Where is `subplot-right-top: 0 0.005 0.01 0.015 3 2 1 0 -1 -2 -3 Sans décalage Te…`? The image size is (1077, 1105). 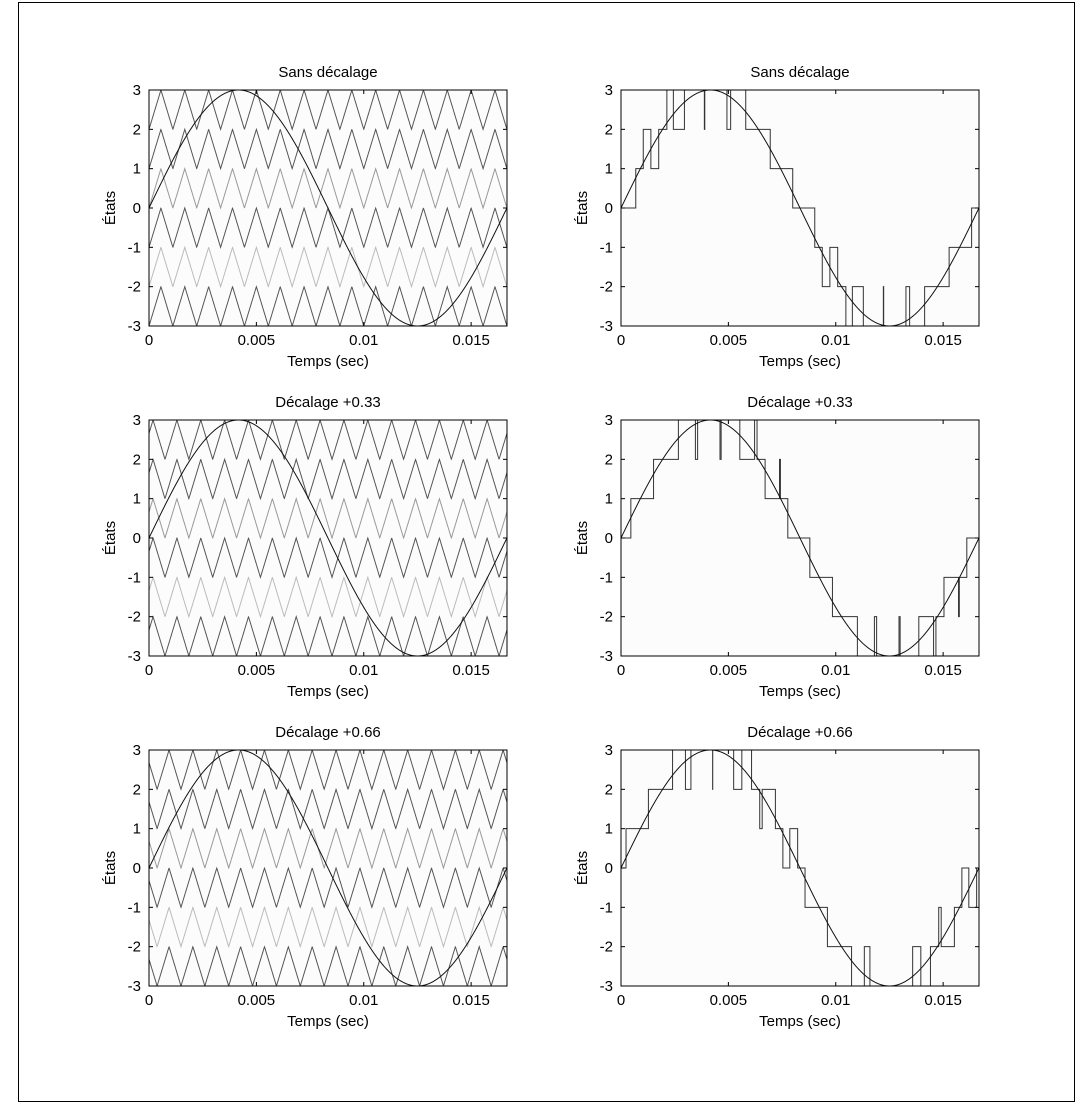 subplot-right-top: 0 0.005 0.01 0.015 3 2 1 0 -1 -2 -3 Sans décalage Te… is located at coordinates (777, 217).